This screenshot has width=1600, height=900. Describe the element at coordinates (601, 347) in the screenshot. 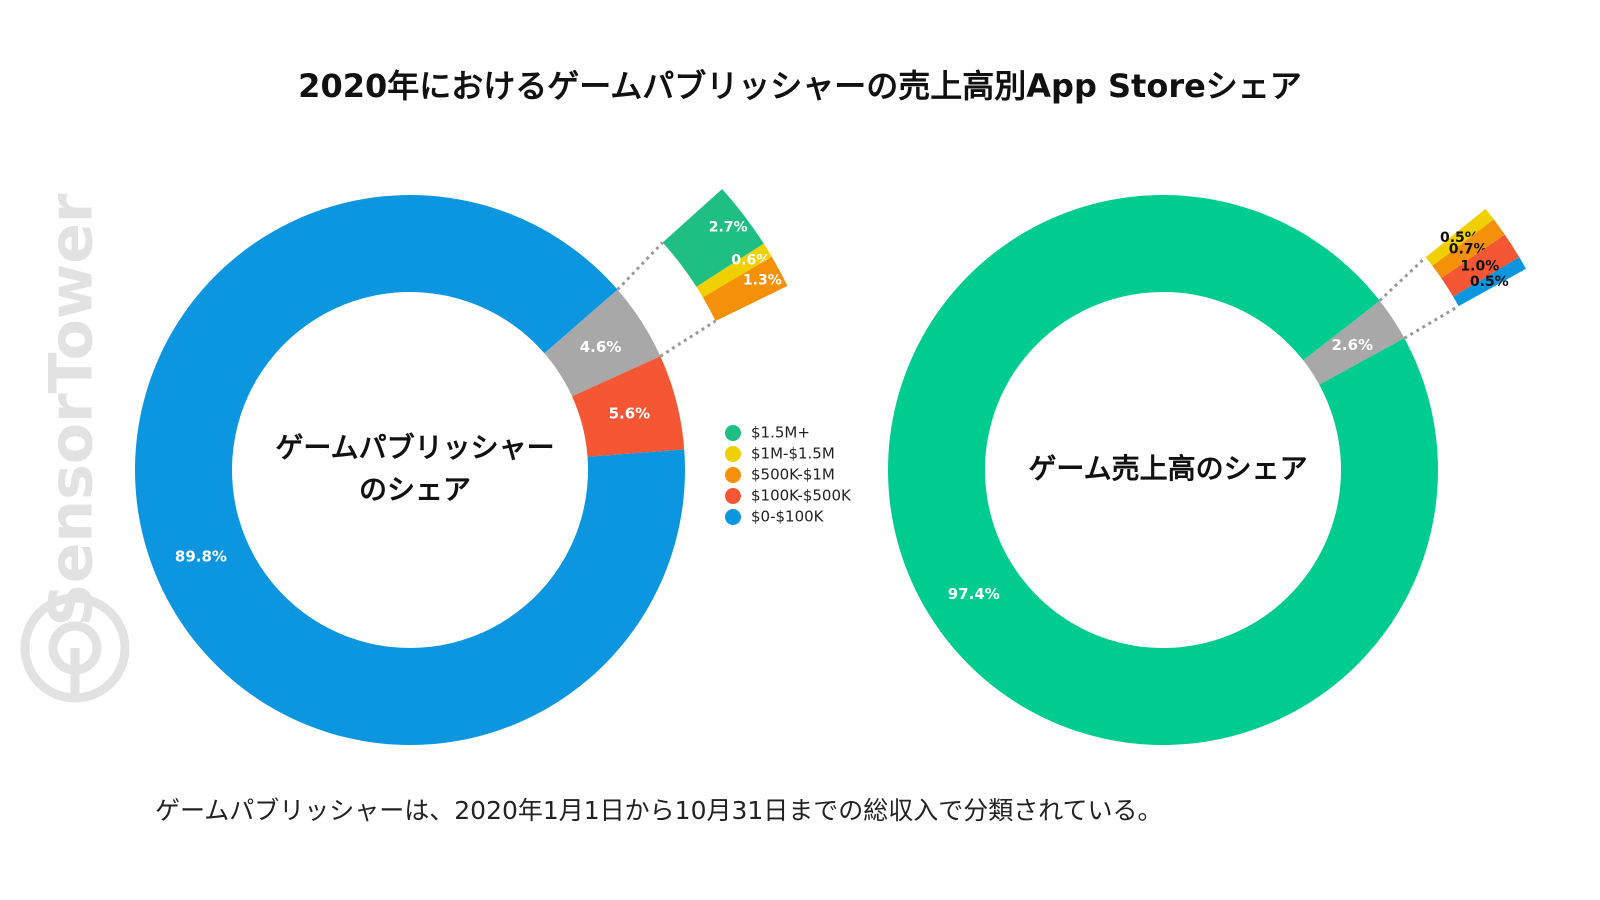

I see `value-label: 4.6%` at that location.